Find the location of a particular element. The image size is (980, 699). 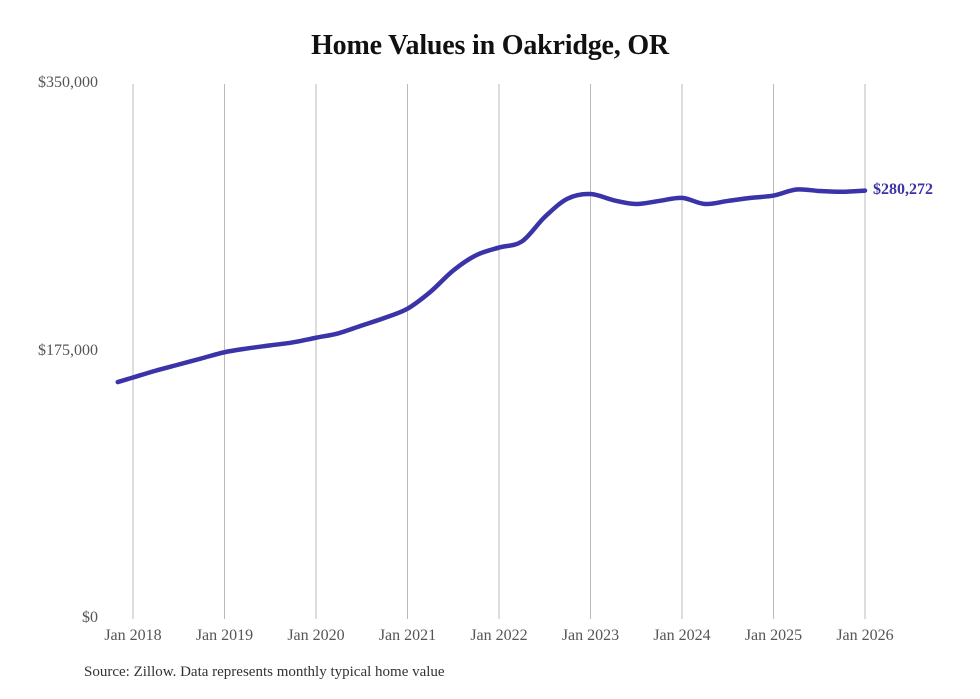

x-axis-tick-label: Jan 2018 is located at coordinates (133, 635).